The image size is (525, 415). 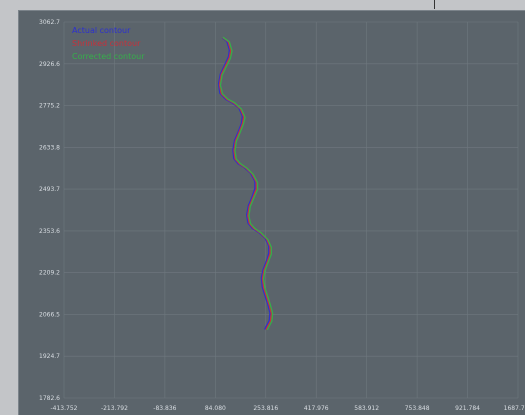 What do you see at coordinates (49, 398) in the screenshot?
I see `y-tick-label: 1782.6` at bounding box center [49, 398].